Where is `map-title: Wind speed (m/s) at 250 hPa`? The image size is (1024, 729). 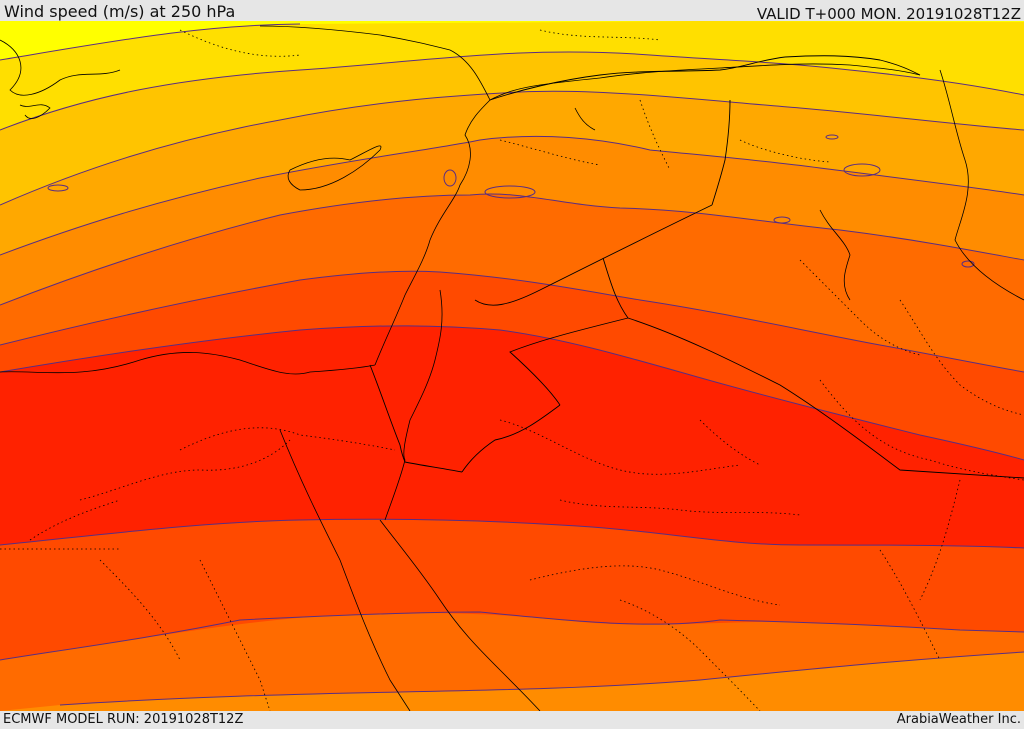
map-title: Wind speed (m/s) at 250 hPa is located at coordinates (120, 11).